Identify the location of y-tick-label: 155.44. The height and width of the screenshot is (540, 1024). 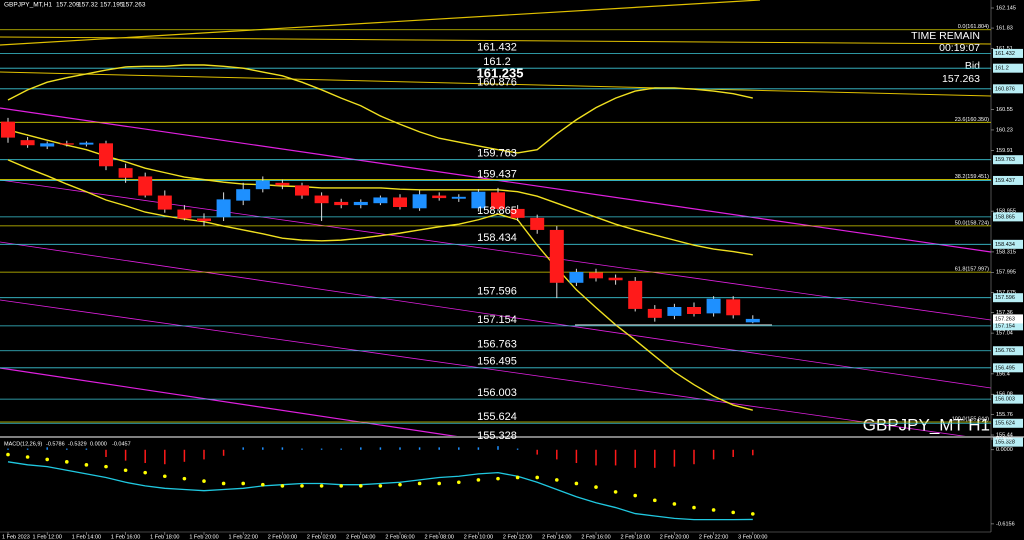
(1004, 435).